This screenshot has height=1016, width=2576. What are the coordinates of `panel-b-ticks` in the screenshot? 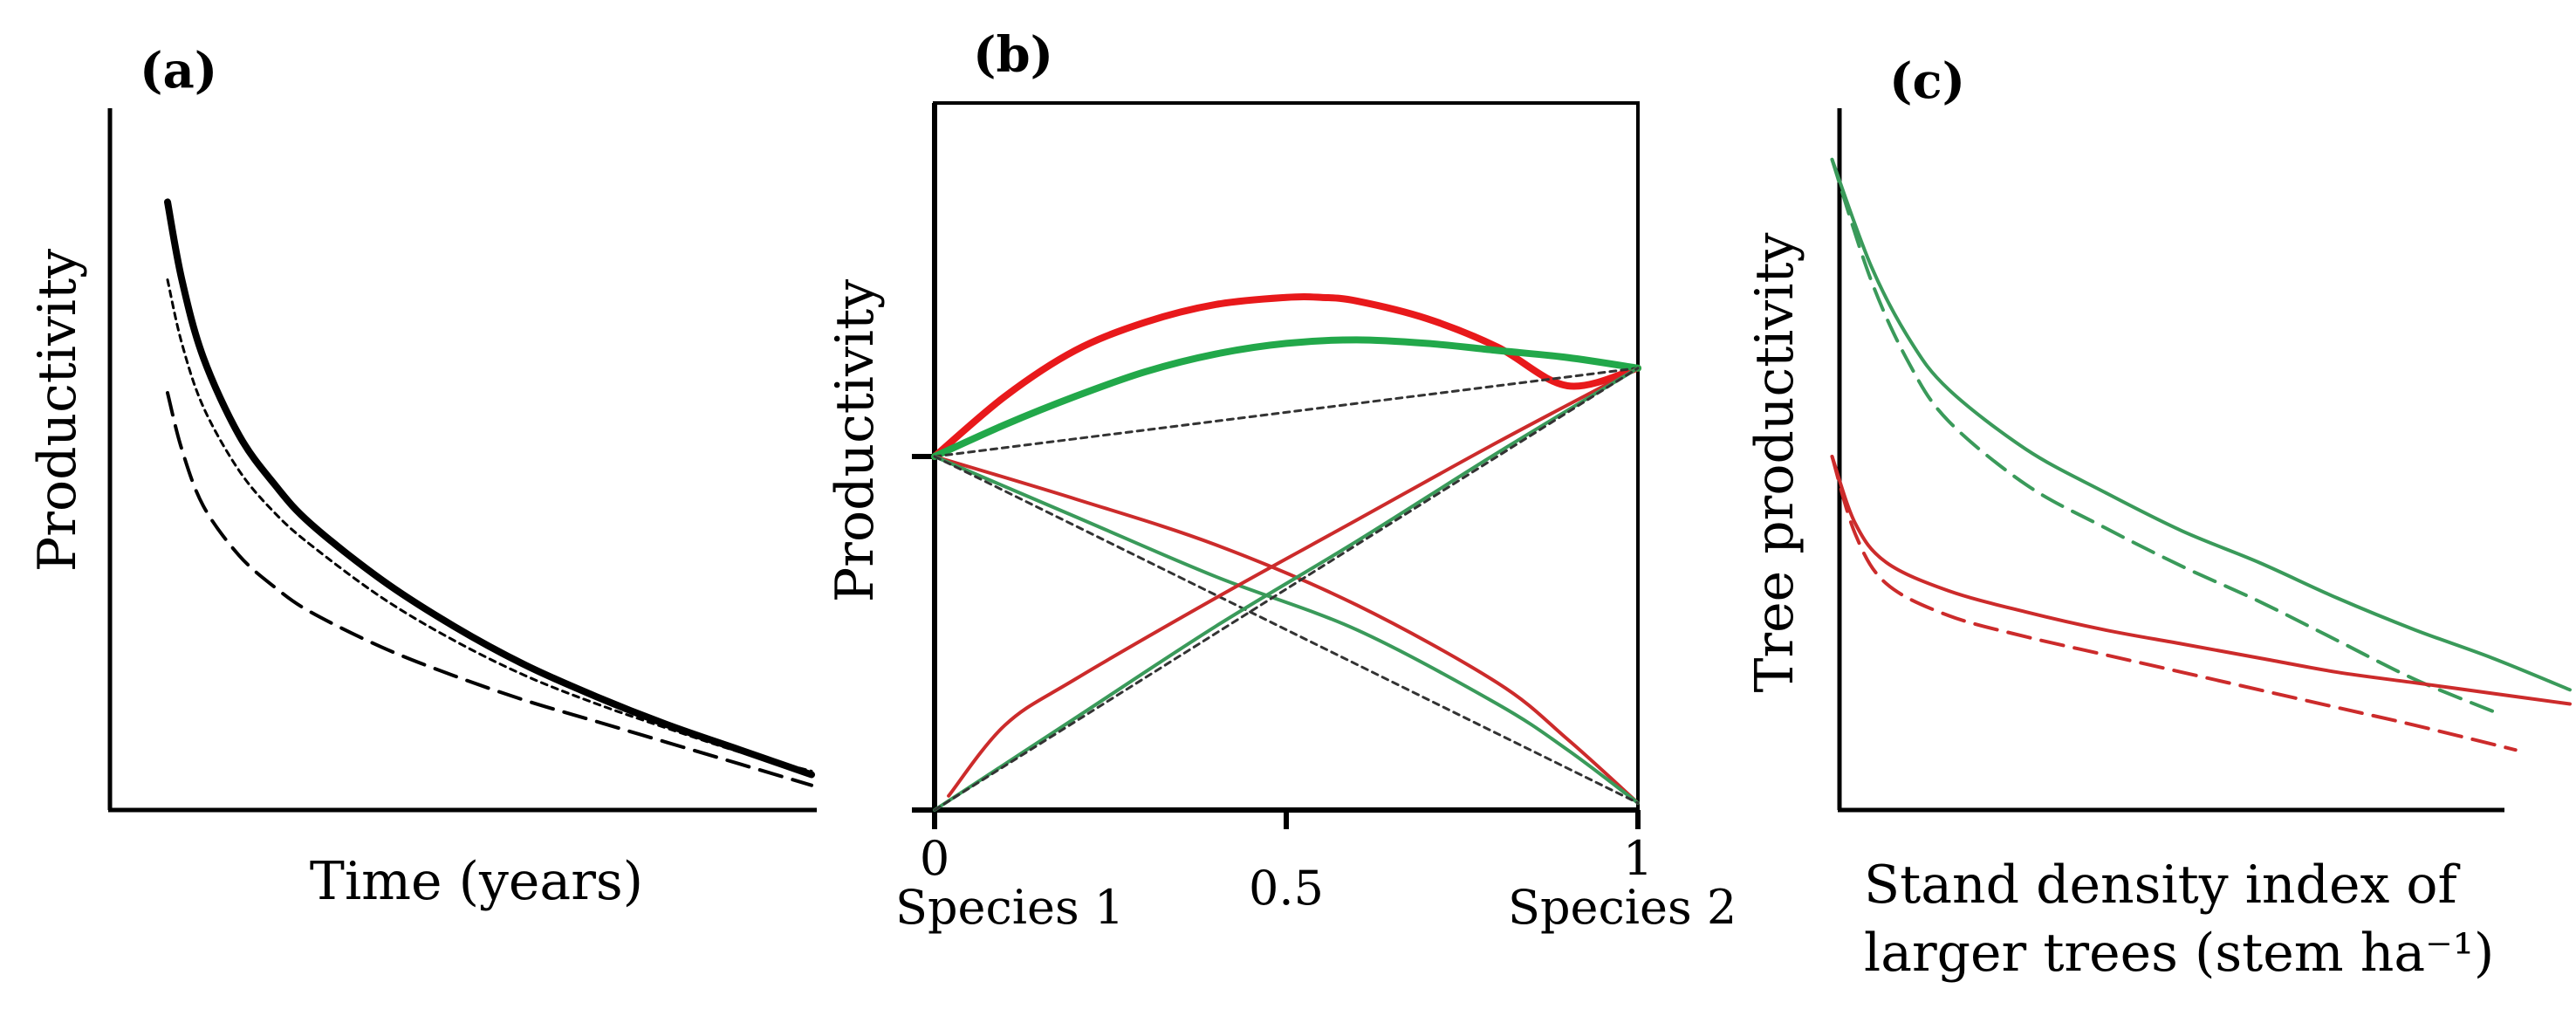 It's located at (1276, 641).